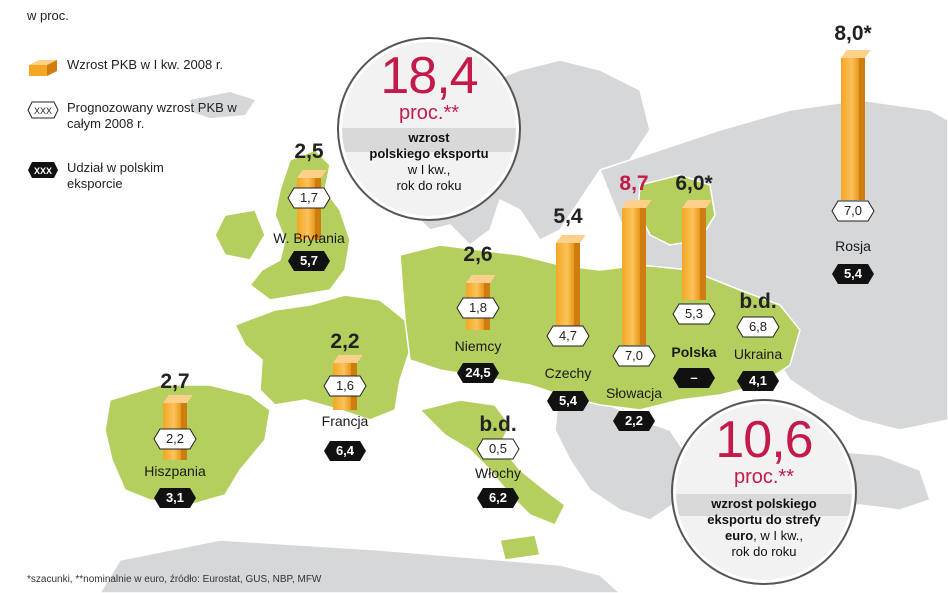 The height and width of the screenshot is (593, 948). I want to click on euro-desc-line2: eksportu do strefy, so click(764, 519).